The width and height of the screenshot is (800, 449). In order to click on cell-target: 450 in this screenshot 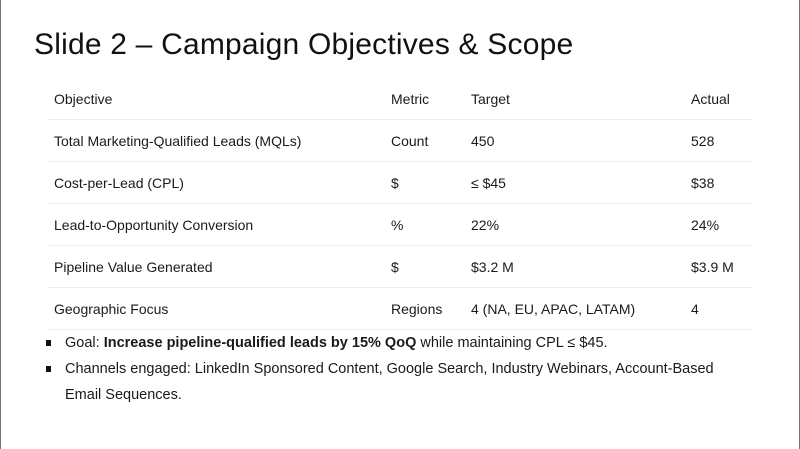, I will do `click(574, 140)`.